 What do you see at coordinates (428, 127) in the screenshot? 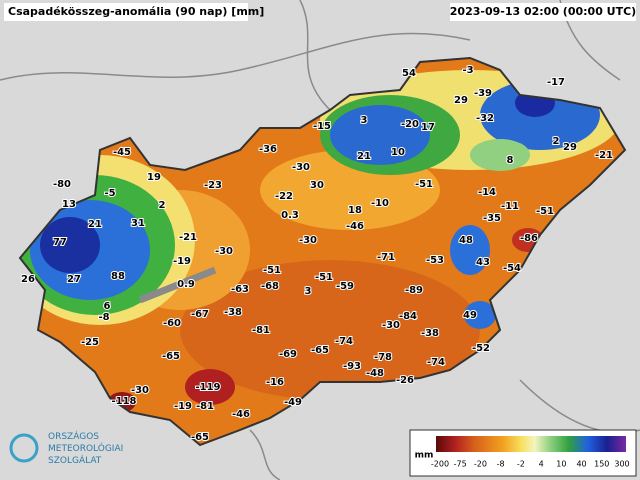
I see `station-value: 17` at bounding box center [428, 127].